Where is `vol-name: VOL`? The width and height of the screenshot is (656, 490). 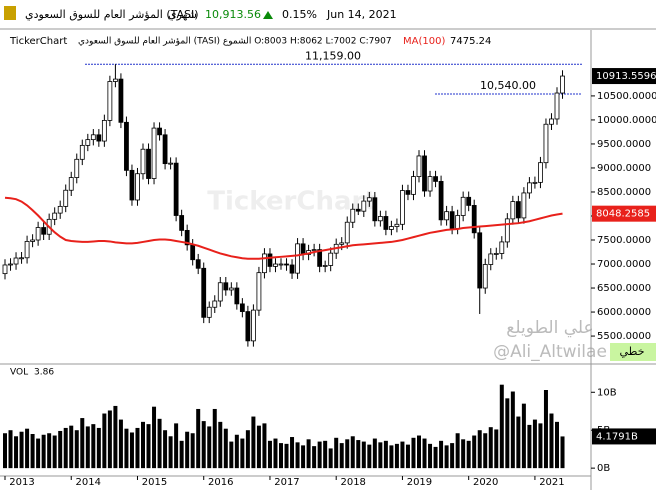 vol-name: VOL is located at coordinates (19, 373).